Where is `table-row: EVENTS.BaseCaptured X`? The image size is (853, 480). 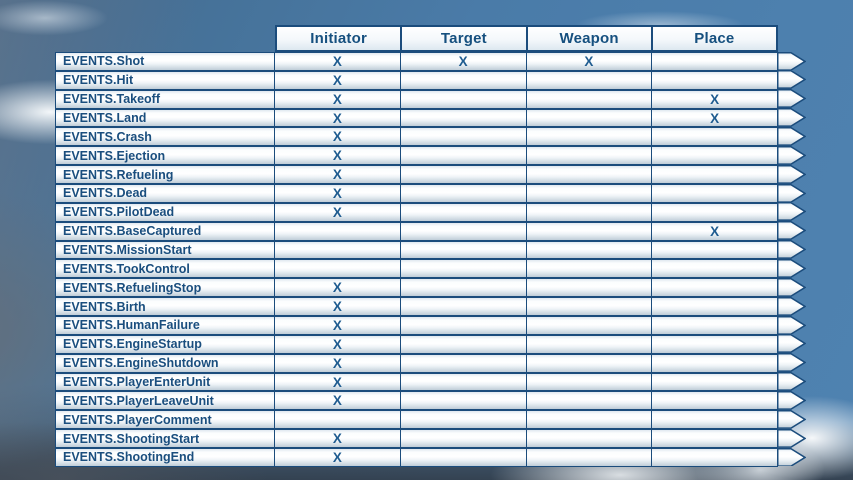 table-row: EVENTS.BaseCaptured X is located at coordinates (430, 231).